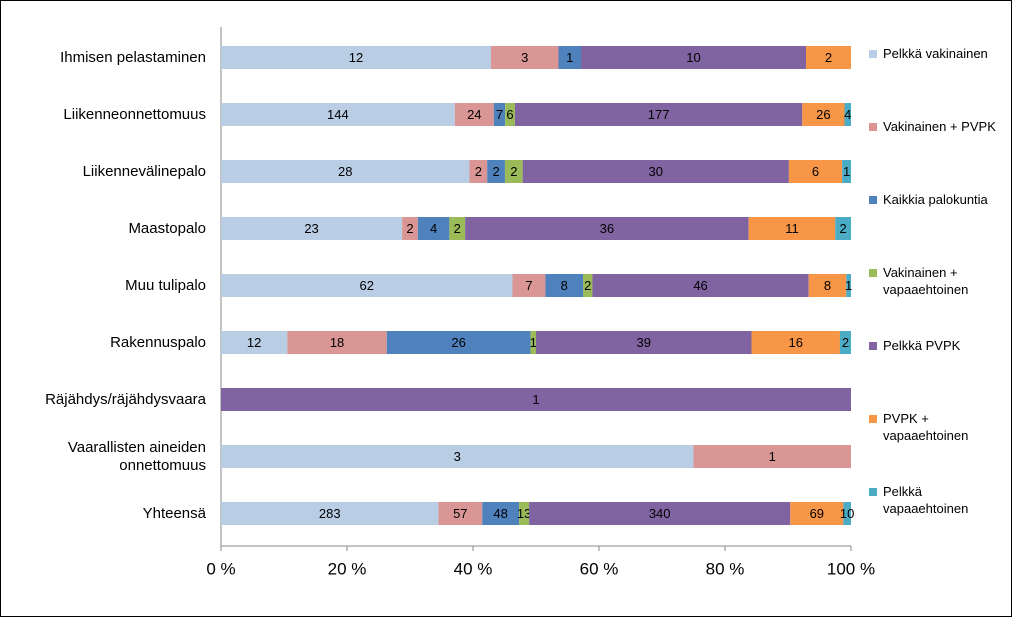 This screenshot has width=1012, height=617. What do you see at coordinates (347, 568) in the screenshot?
I see `x-tick-label: 20 %` at bounding box center [347, 568].